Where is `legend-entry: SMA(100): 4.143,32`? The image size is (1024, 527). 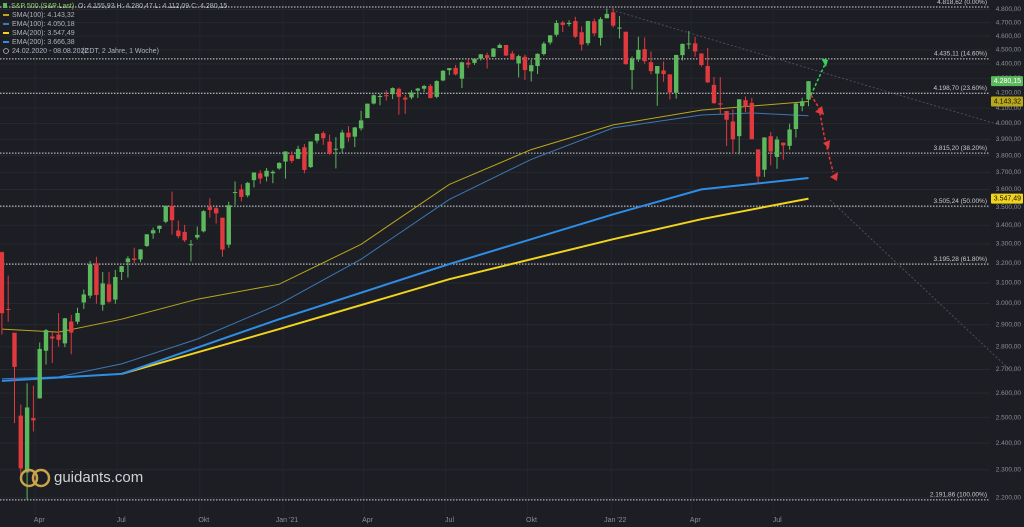 legend-entry: SMA(100): 4.143,32 is located at coordinates (43, 15).